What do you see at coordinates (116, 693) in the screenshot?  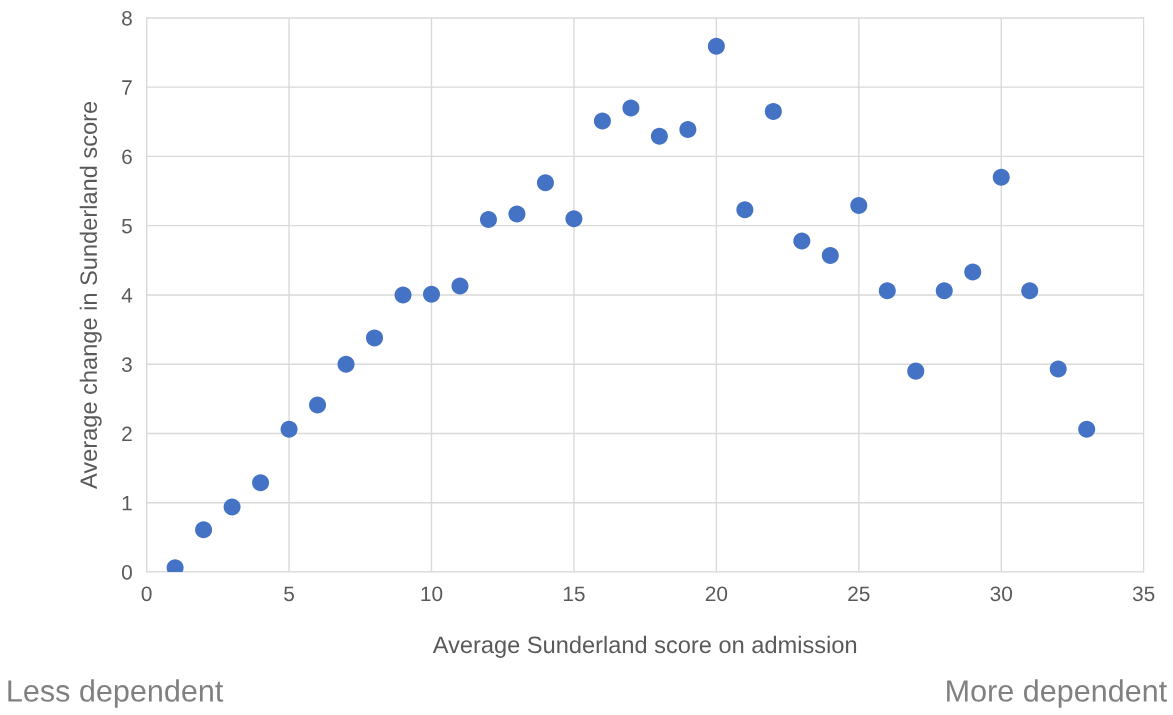 I see `text: Less dependent` at bounding box center [116, 693].